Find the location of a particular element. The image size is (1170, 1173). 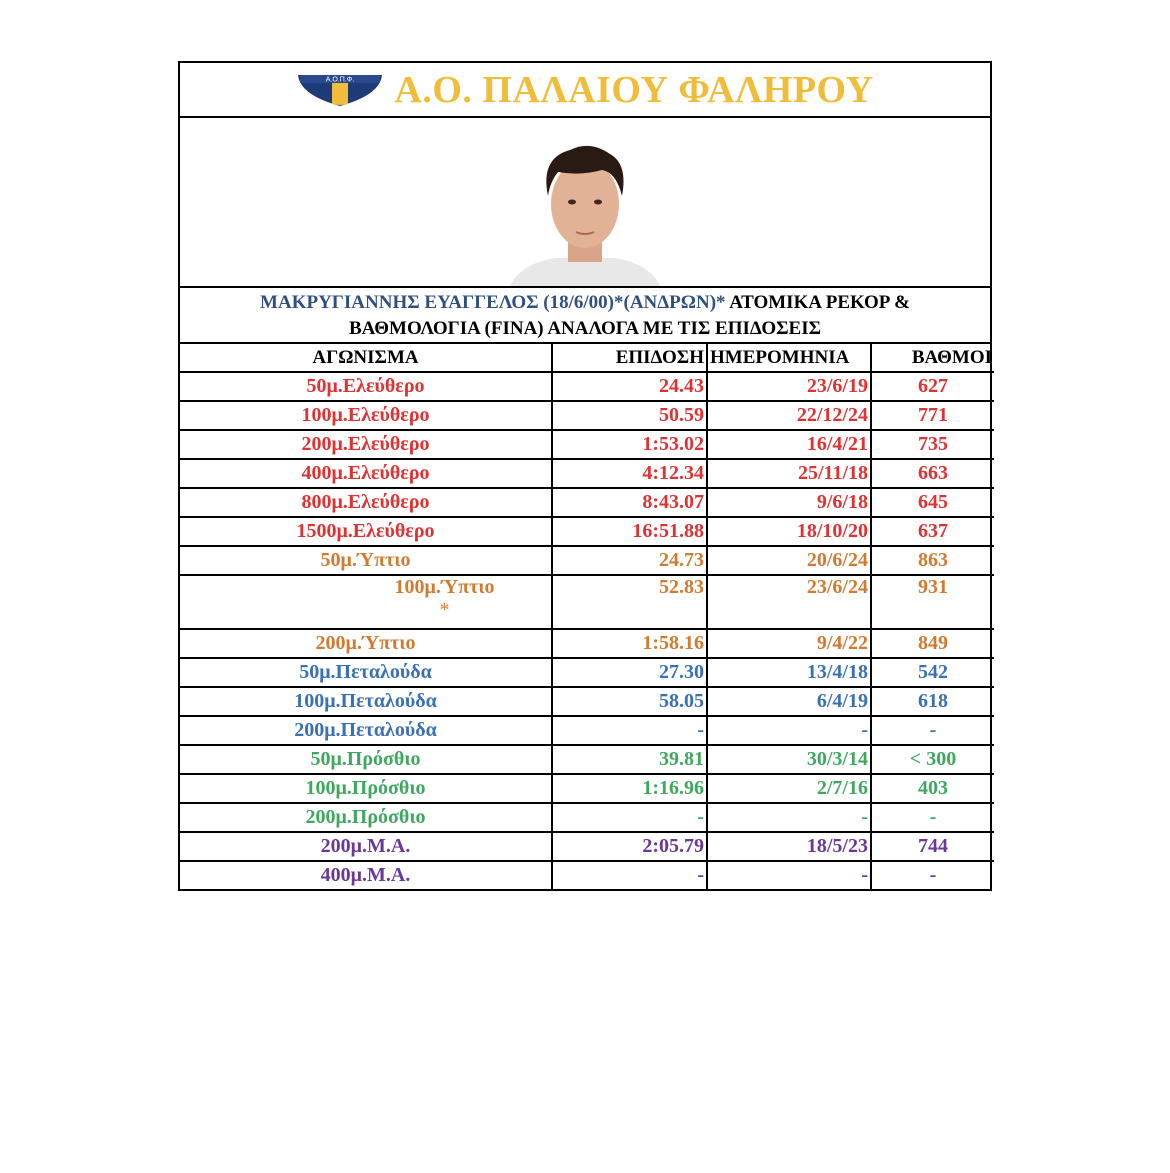

time-cell-text: 24.43 is located at coordinates (681, 386).